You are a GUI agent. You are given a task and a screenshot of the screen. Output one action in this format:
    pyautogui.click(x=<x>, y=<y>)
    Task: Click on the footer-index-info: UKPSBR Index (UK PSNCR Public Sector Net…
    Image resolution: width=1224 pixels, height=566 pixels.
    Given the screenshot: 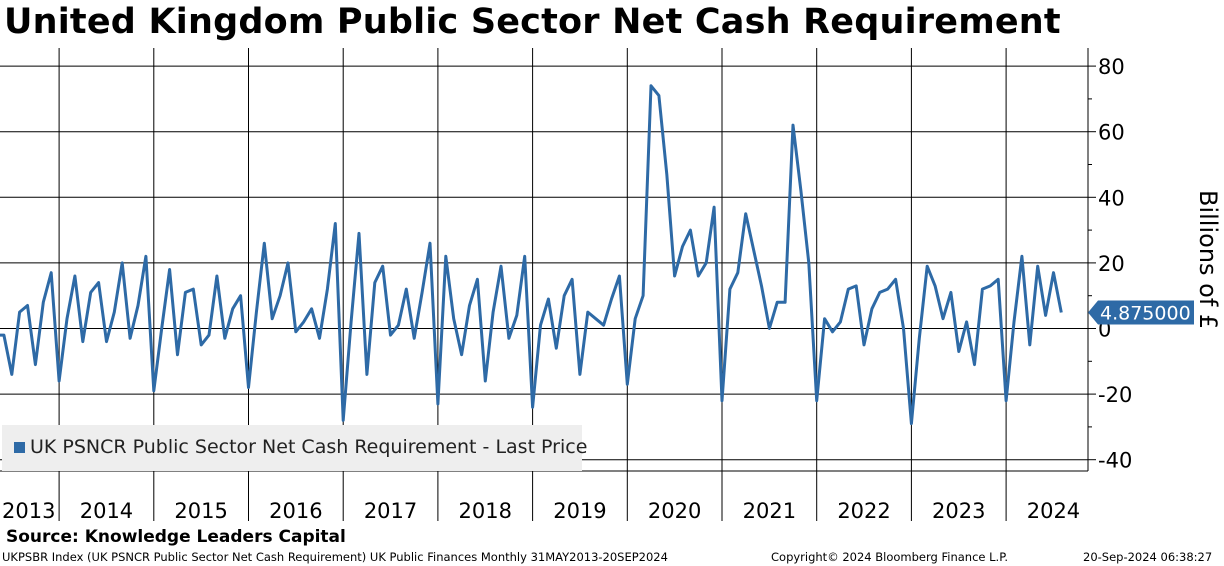 What is the action you would take?
    pyautogui.click(x=335, y=557)
    